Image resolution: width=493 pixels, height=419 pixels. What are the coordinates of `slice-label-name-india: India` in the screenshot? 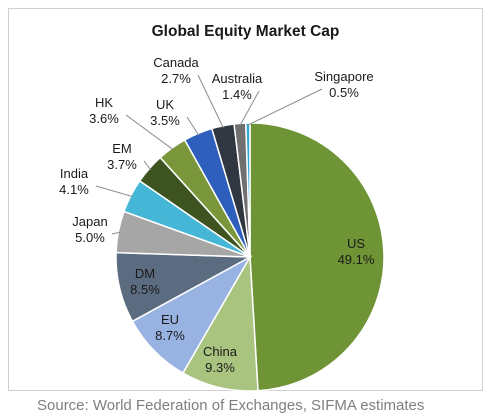 It's located at (74, 173).